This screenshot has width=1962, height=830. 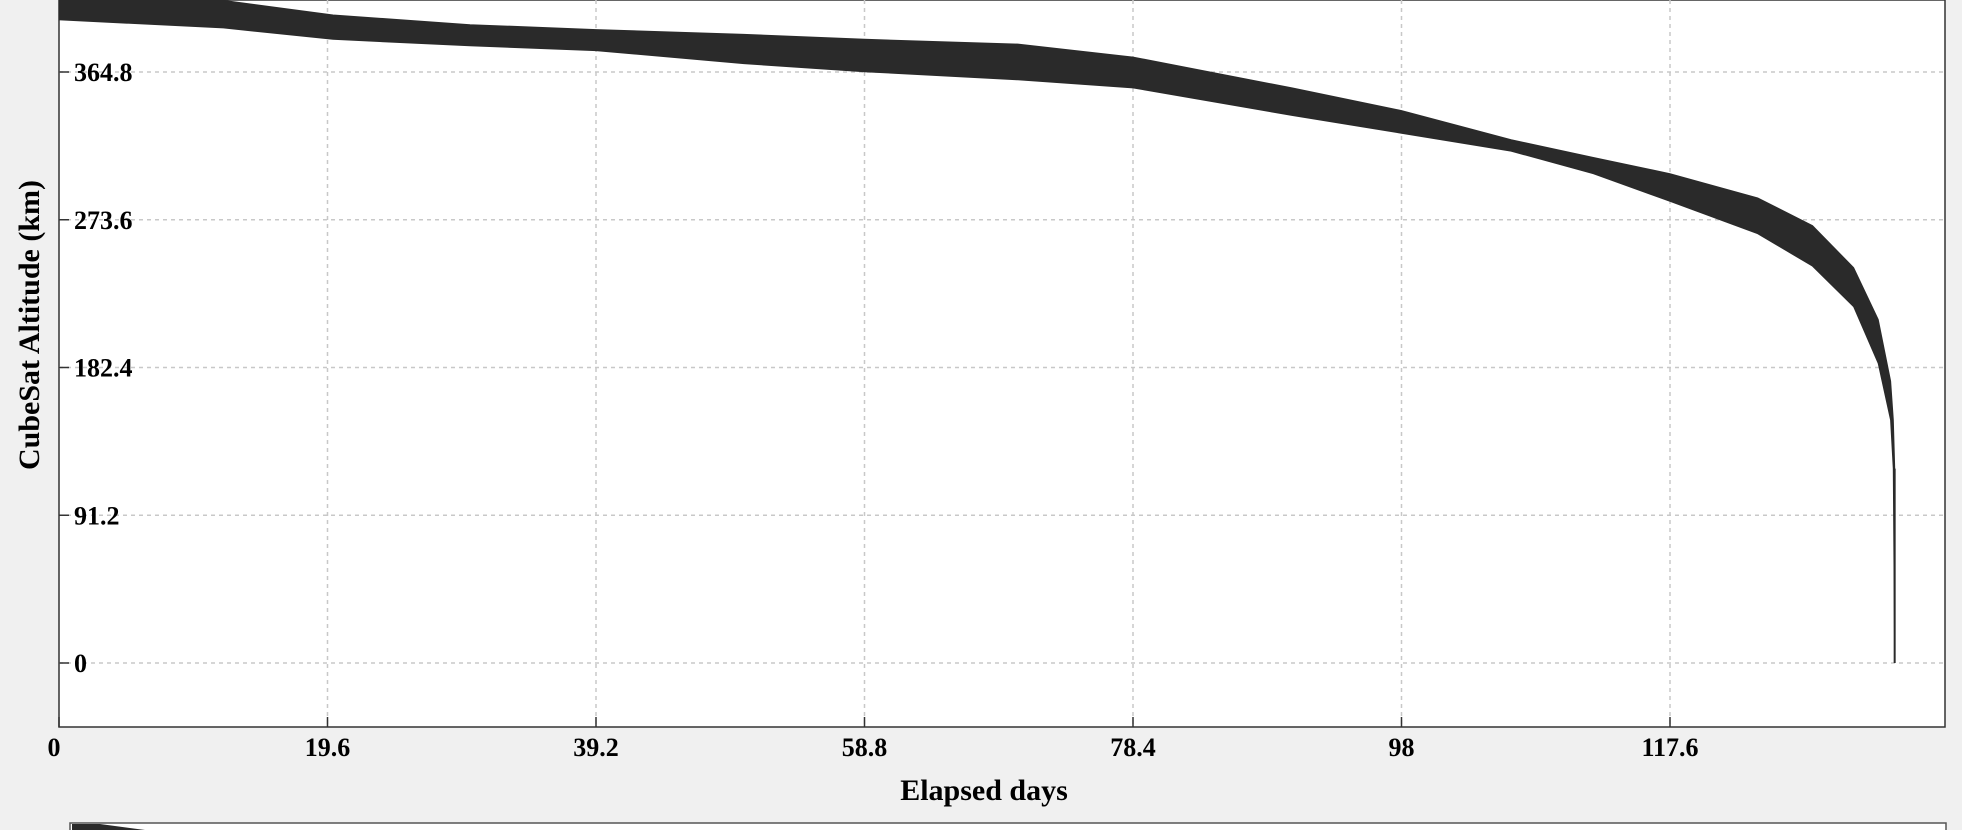 I want to click on x-tick-label: 117.6, so click(x=1669, y=747).